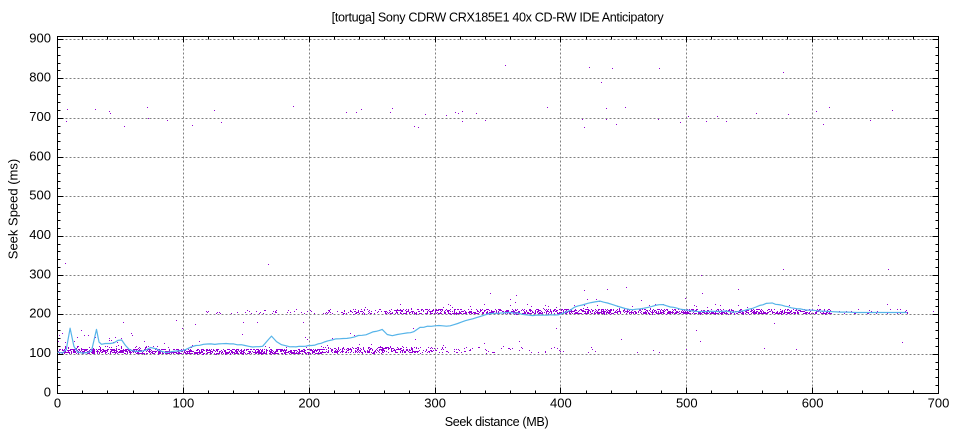 Image resolution: width=960 pixels, height=432 pixels. I want to click on svg-text: Seek Speed (ms), so click(13, 209).